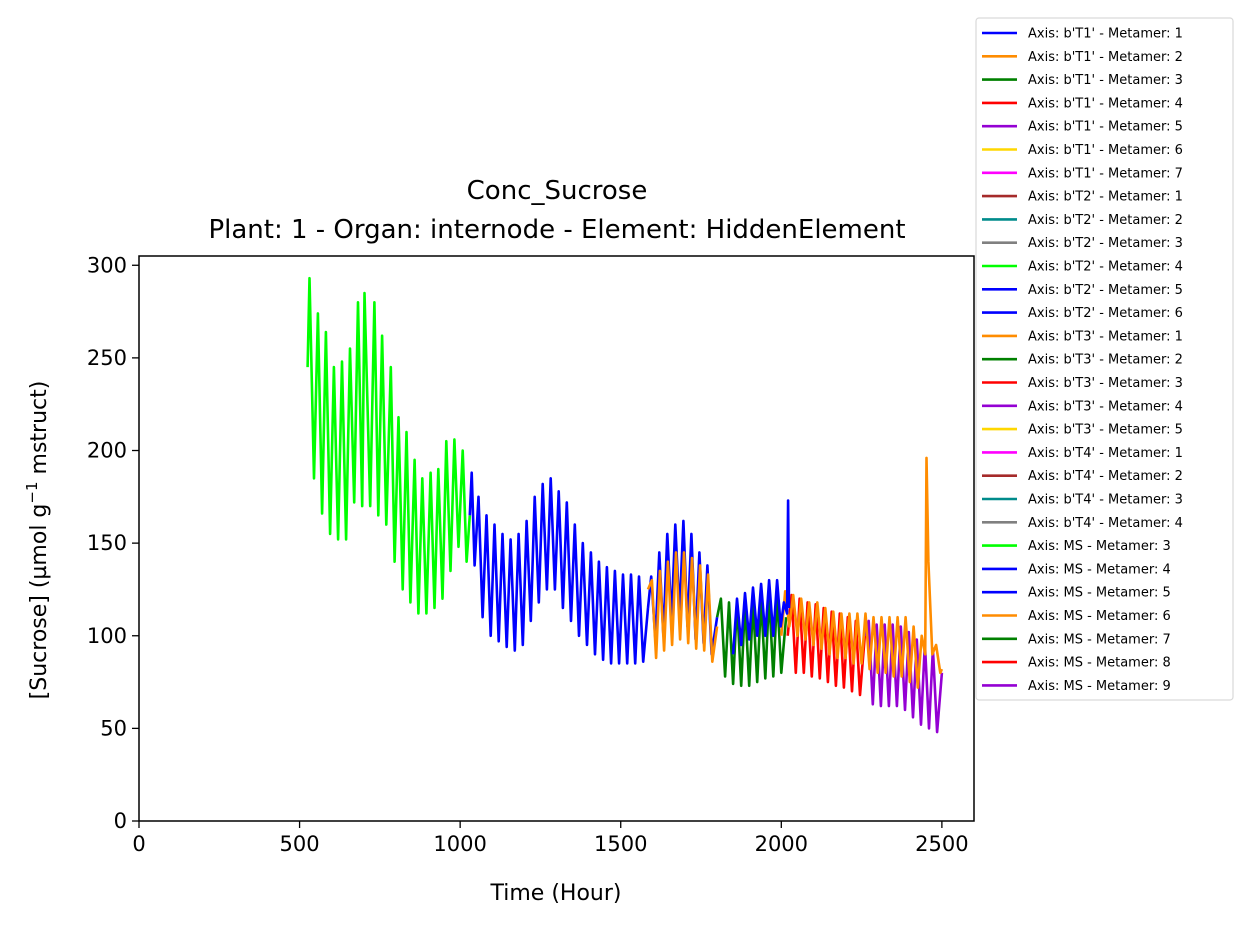  What do you see at coordinates (107, 543) in the screenshot?
I see `y-tick-label: 150` at bounding box center [107, 543].